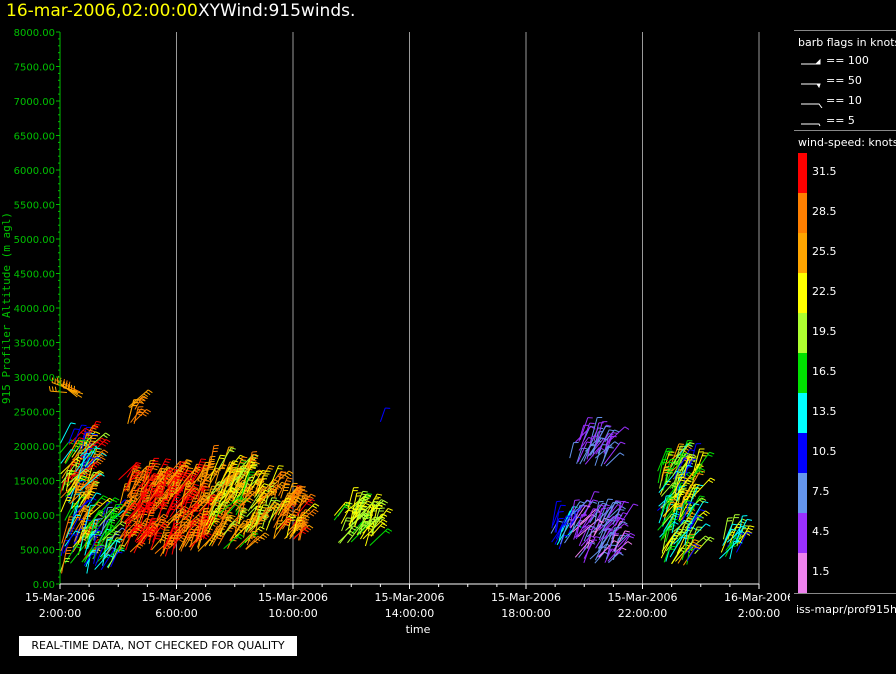 Image resolution: width=896 pixels, height=674 pixels. I want to click on colorbar-label: 28.5, so click(824, 211).